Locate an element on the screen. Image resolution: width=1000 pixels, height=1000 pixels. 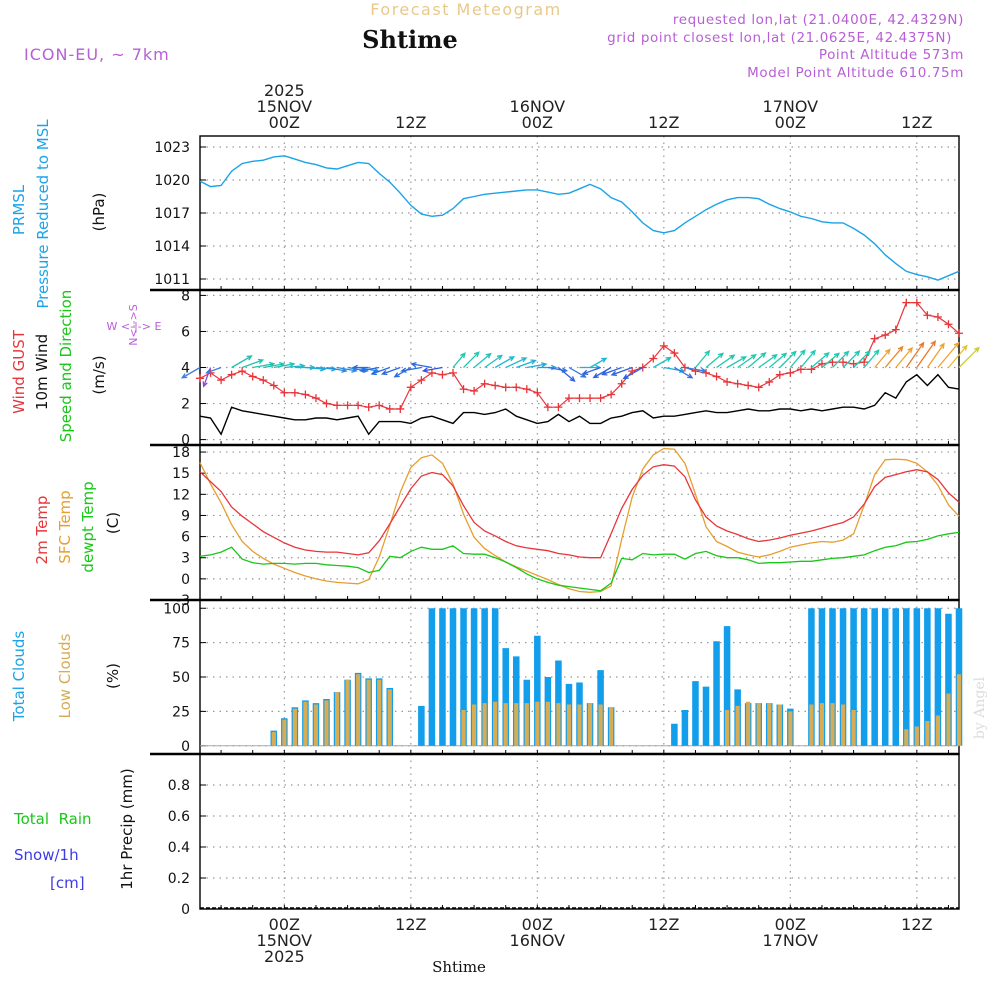
y-tick-label: 8 is located at coordinates (185, 296).